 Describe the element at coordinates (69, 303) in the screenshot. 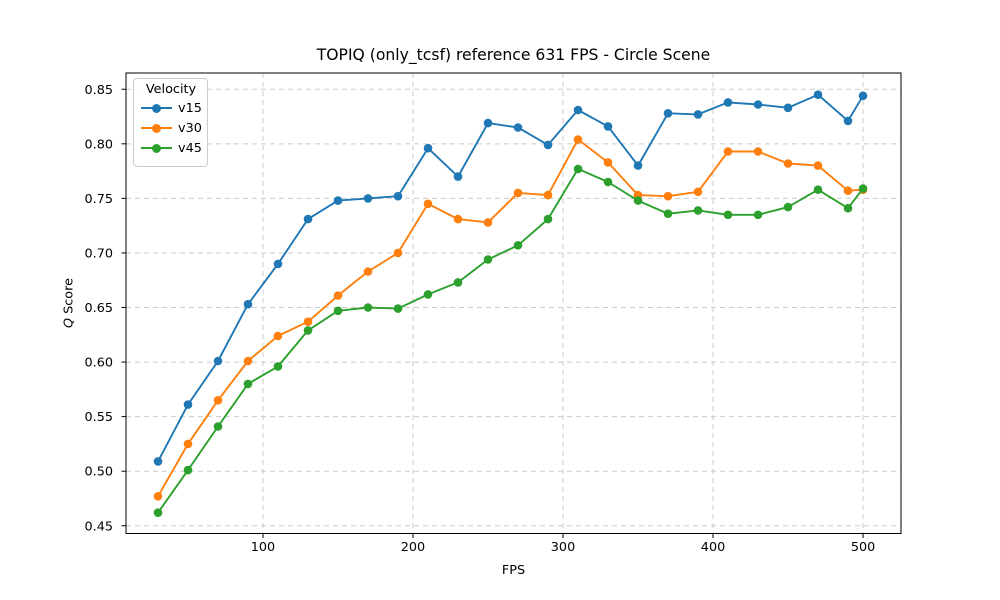

I see `y-axis-label: Q Score` at that location.